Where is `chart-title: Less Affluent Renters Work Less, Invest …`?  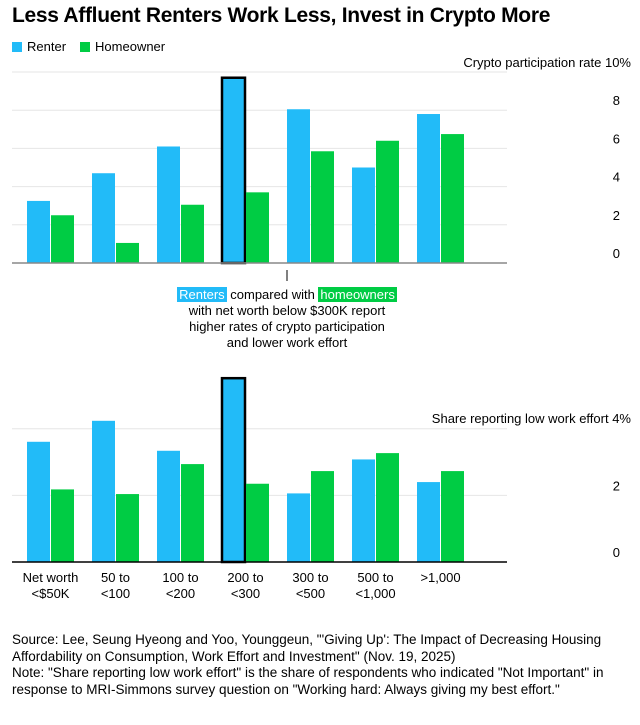
chart-title: Less Affluent Renters Work Less, Invest … is located at coordinates (281, 15).